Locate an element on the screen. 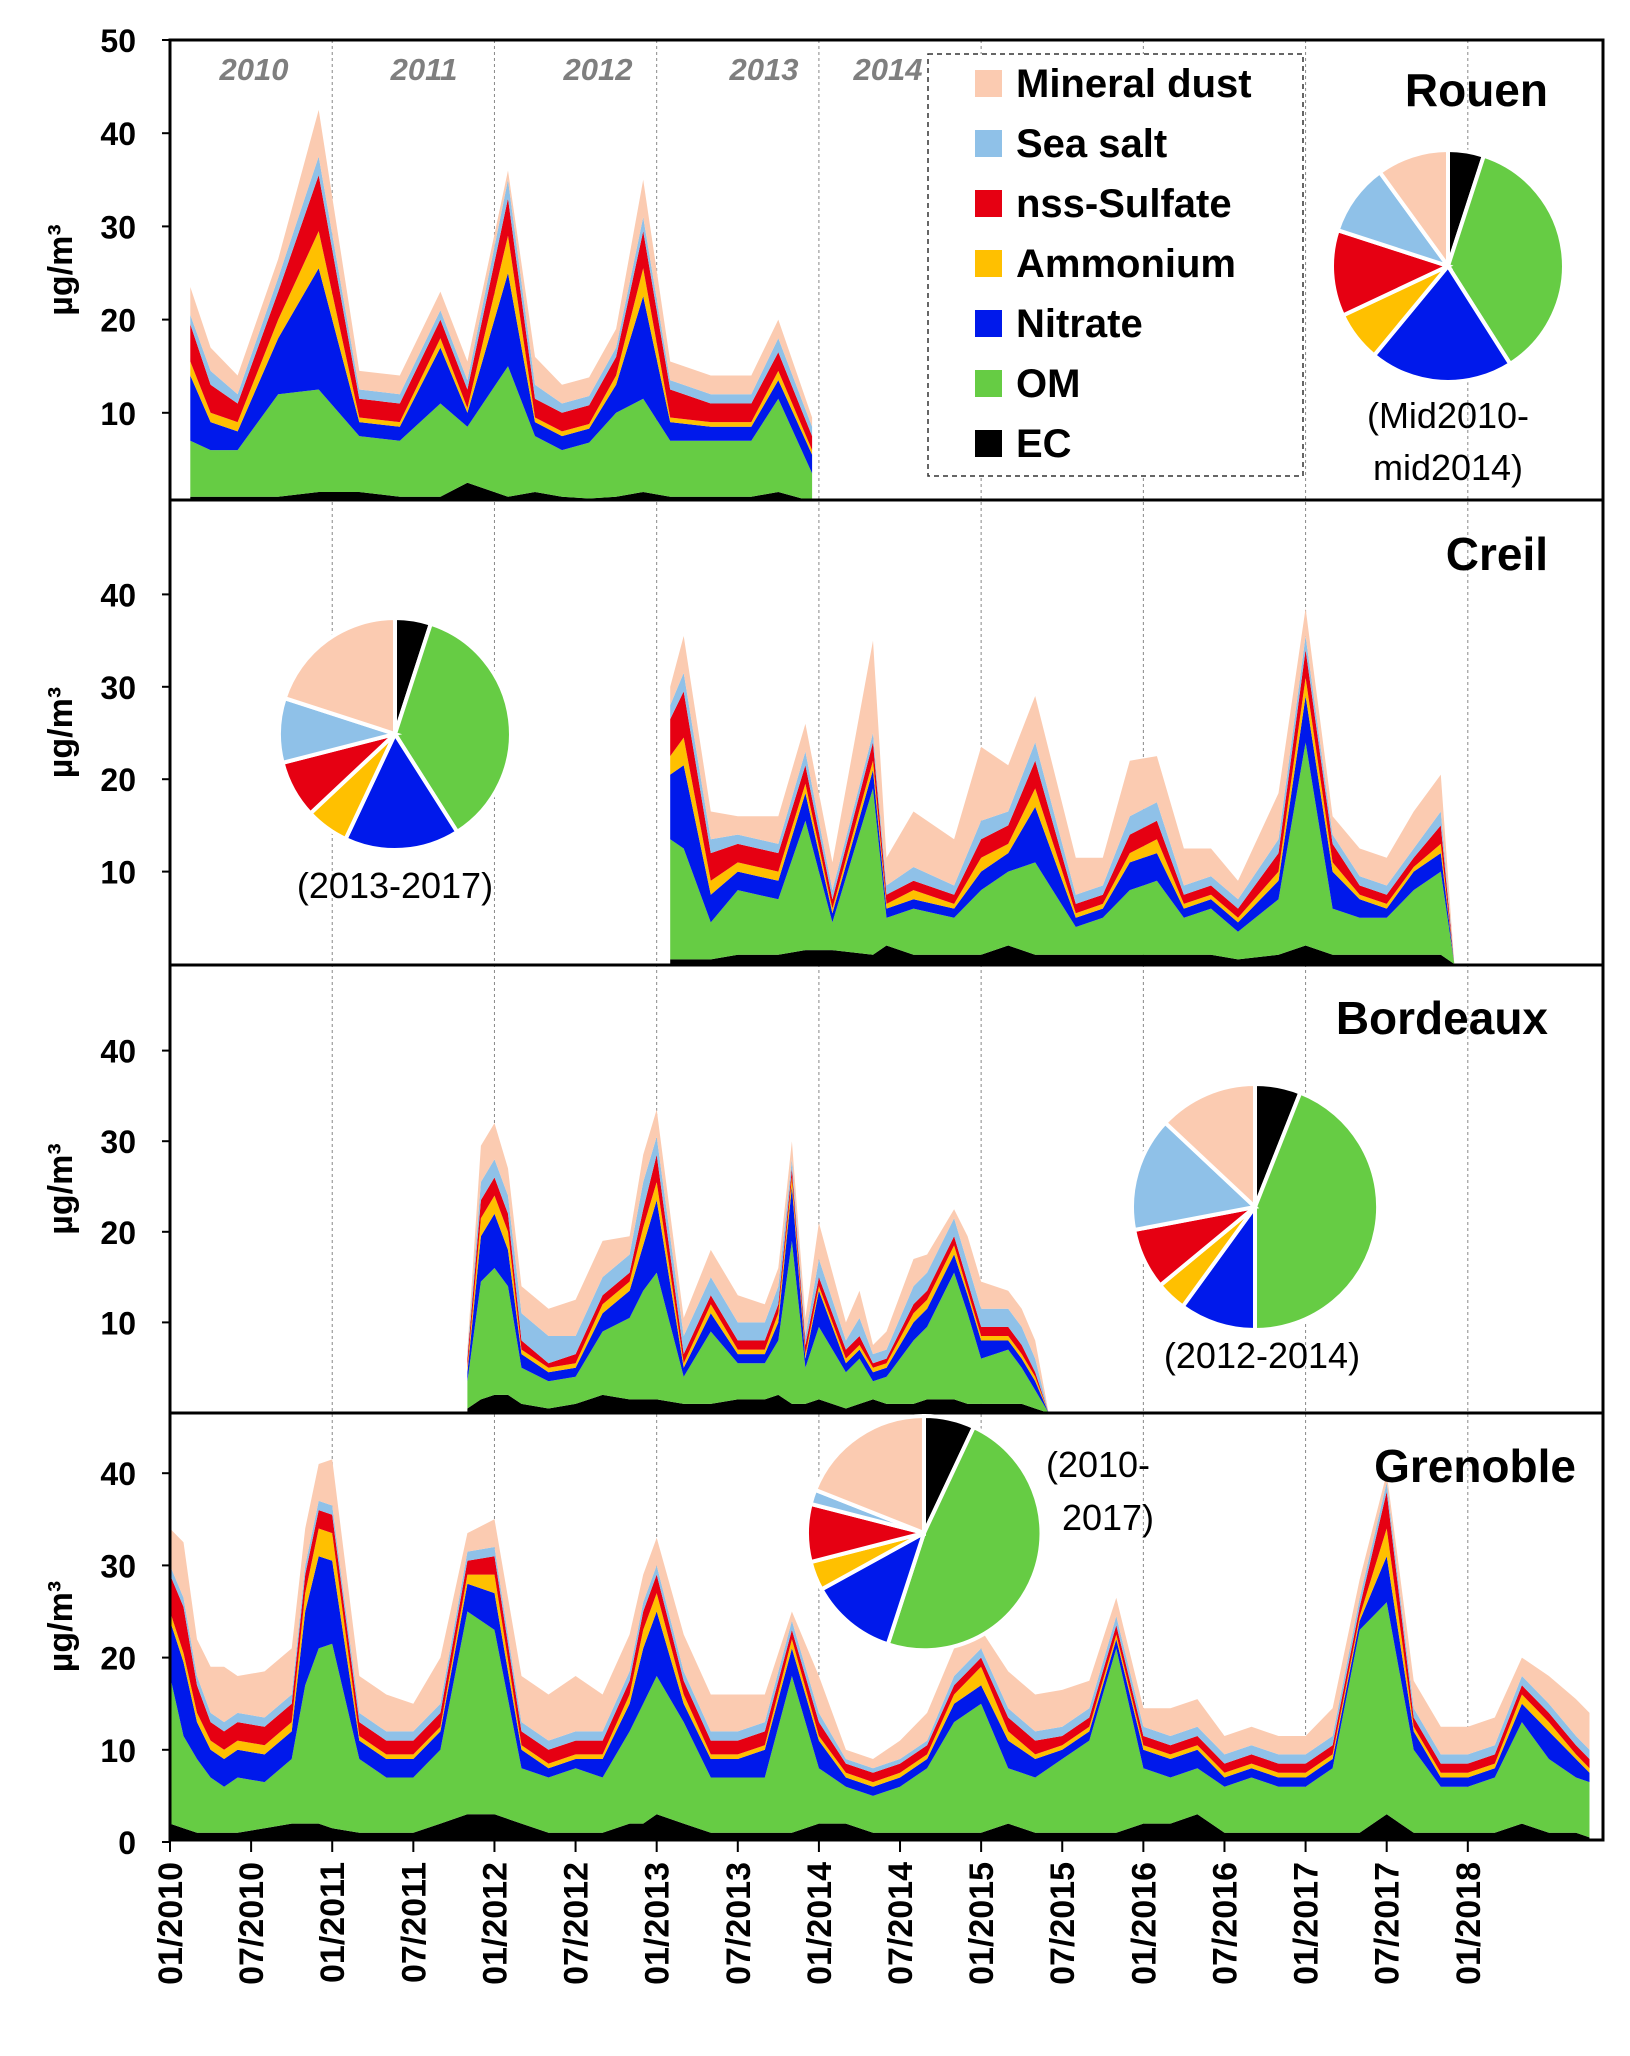 This screenshot has height=2056, width=1630. panel-rouen-pie-slice-om is located at coordinates (1505, 260).